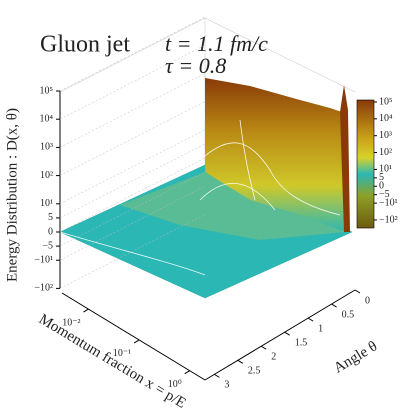 The height and width of the screenshot is (415, 415). Describe the element at coordinates (47, 118) in the screenshot. I see `z-tick-label: 10⁴` at that location.